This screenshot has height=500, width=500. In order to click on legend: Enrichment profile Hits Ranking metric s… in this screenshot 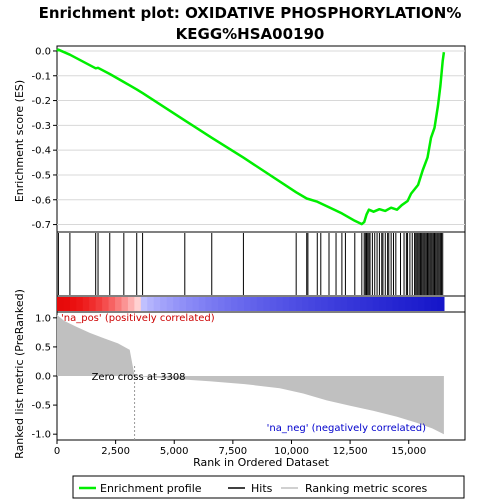, I will do `click(268, 487)`.